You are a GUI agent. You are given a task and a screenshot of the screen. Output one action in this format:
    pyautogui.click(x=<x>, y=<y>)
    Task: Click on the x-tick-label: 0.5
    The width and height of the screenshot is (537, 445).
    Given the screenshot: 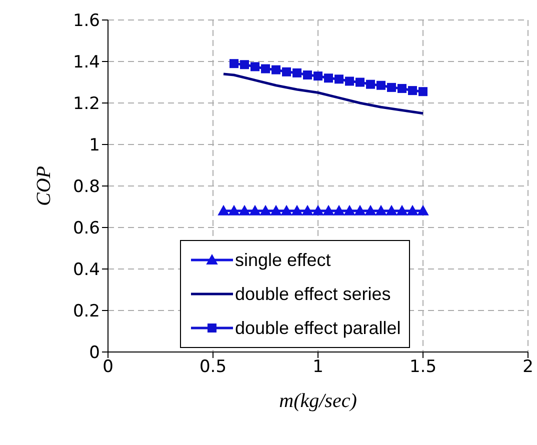 What is the action you would take?
    pyautogui.click(x=213, y=367)
    